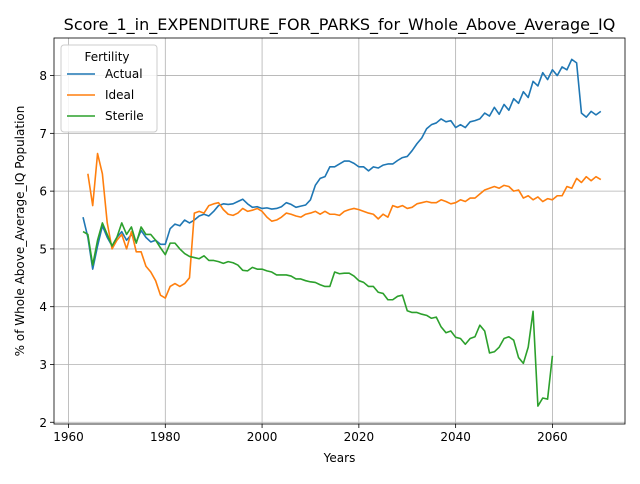 The height and width of the screenshot is (484, 640). I want to click on x-axis-label: Years, so click(339, 458).